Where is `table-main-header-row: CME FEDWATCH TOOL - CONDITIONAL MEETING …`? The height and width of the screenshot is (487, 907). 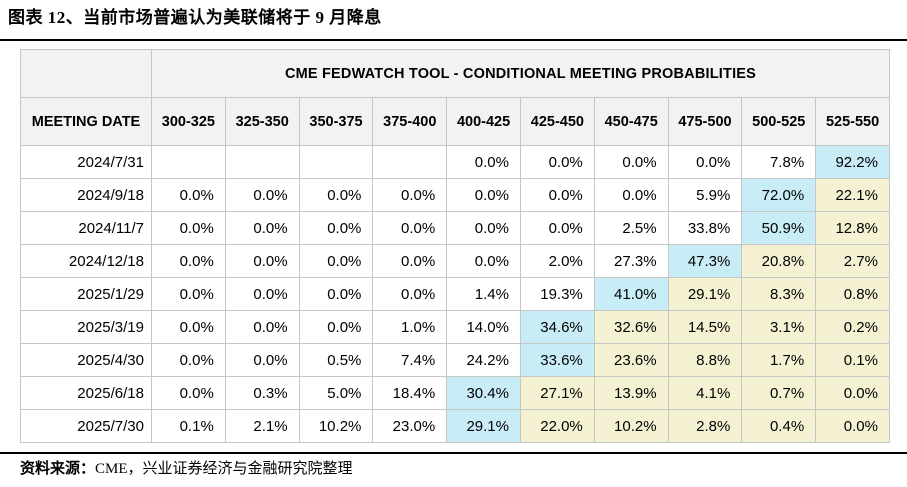 table-main-header-row: CME FEDWATCH TOOL - CONDITIONAL MEETING … is located at coordinates (455, 73).